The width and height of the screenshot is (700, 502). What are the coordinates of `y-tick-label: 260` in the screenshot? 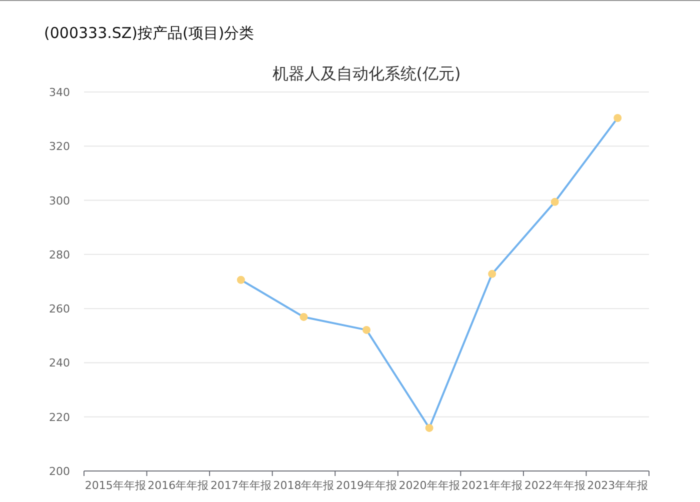 It's located at (59, 309).